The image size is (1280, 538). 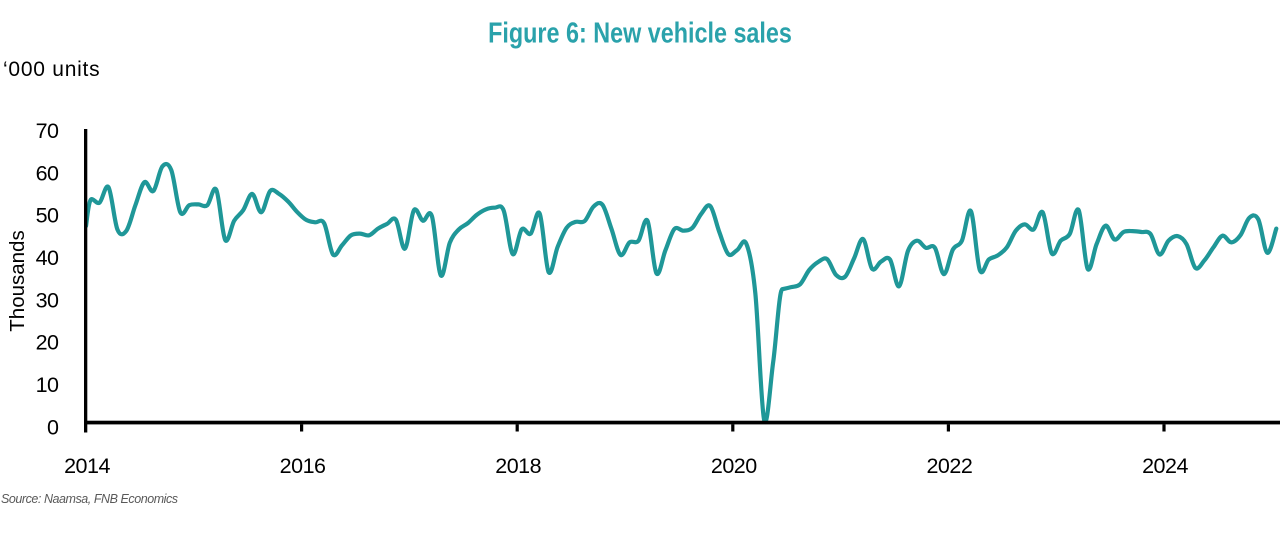 I want to click on svg-text: 10, so click(x=47, y=385).